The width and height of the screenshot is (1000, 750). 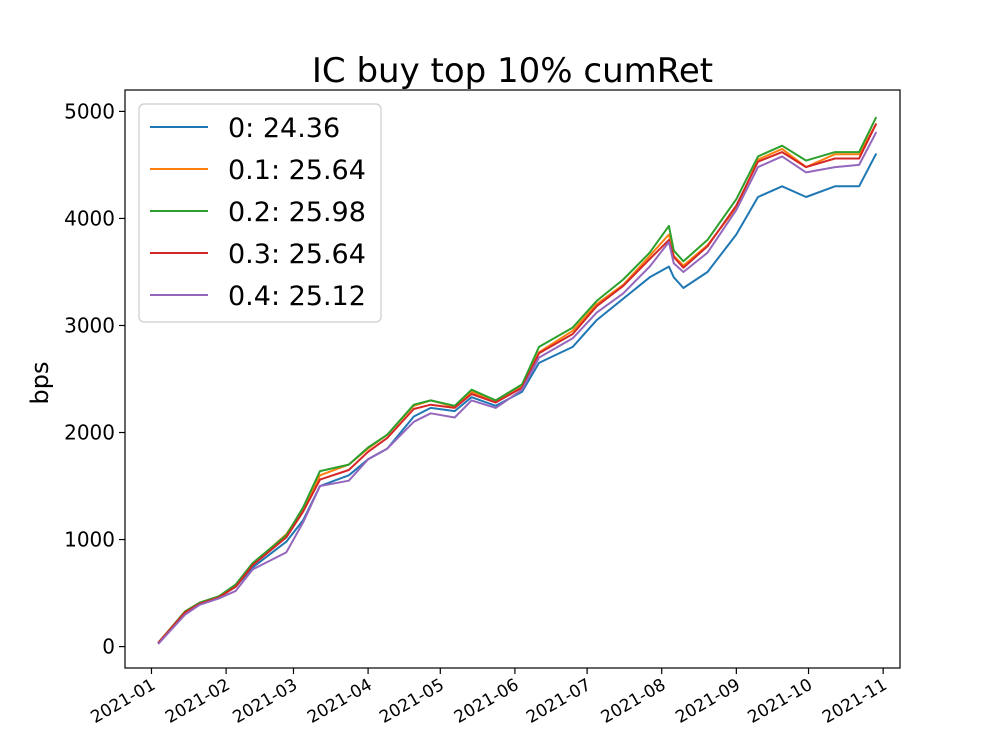 I want to click on x-tick-label: 2021-09, so click(x=708, y=701).